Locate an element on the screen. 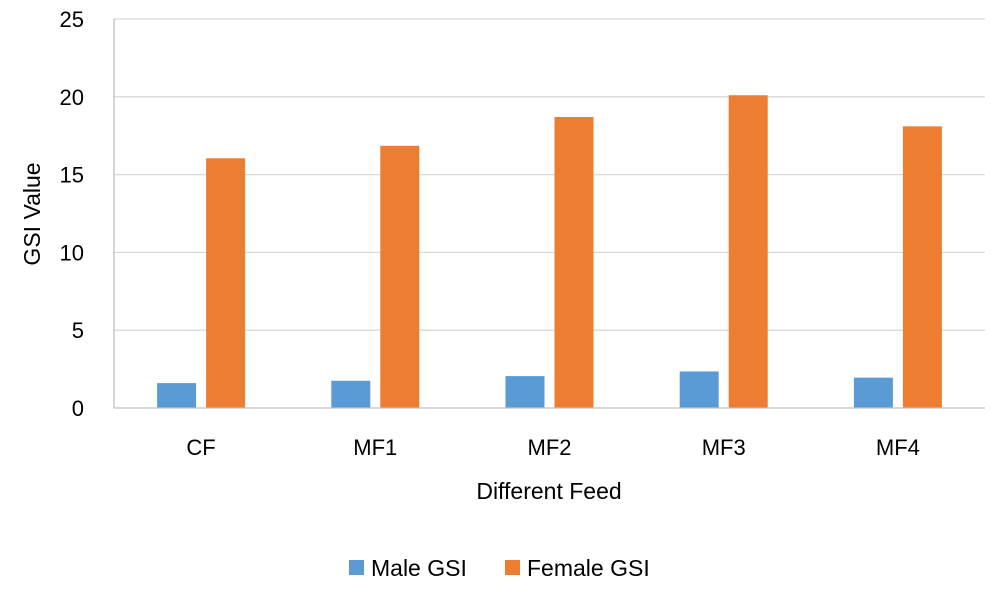 The height and width of the screenshot is (599, 1000). legend-swatch-male-gsi is located at coordinates (356, 567).